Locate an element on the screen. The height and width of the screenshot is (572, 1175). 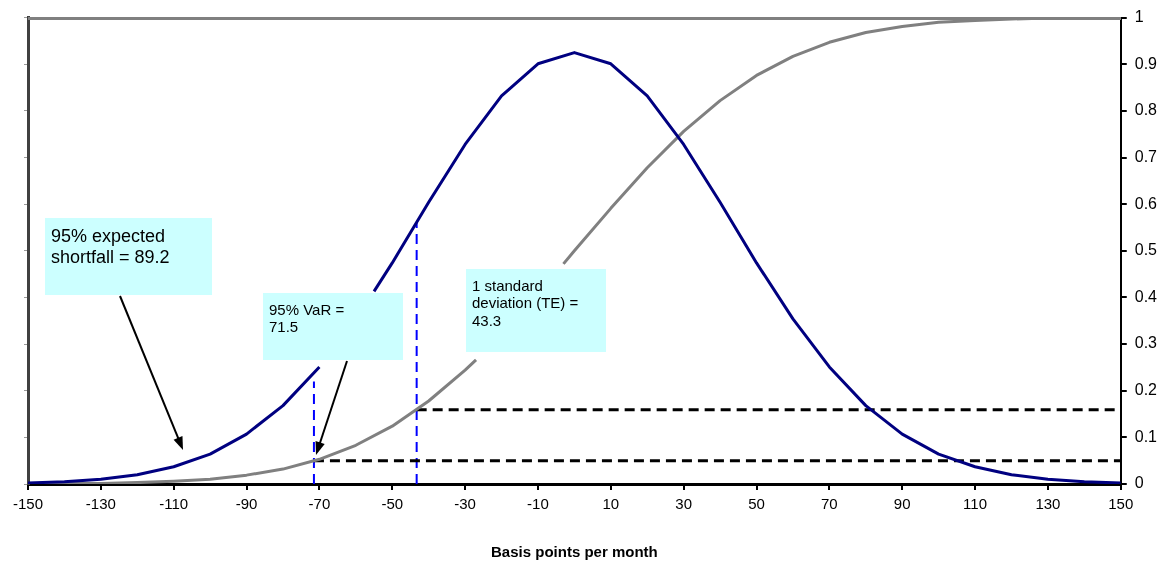
x-tick-label: -110 is located at coordinates (174, 504).